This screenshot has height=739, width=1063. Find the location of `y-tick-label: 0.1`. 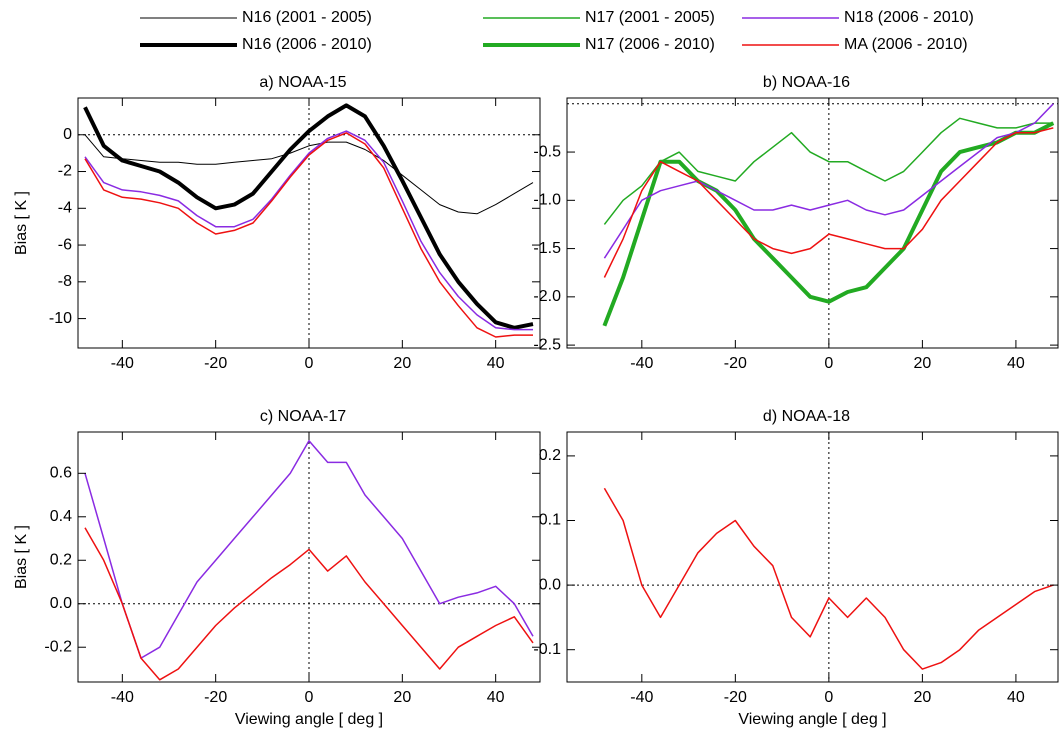

y-tick-label: 0.1 is located at coordinates (550, 520).